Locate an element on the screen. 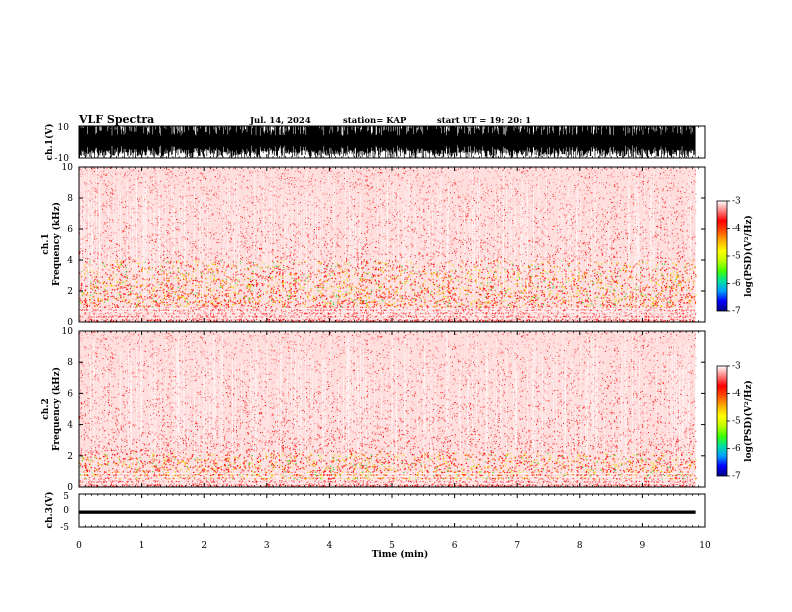 The height and width of the screenshot is (612, 792). cb1-label: log(PSD)(V²/Hz) is located at coordinates (748, 256).